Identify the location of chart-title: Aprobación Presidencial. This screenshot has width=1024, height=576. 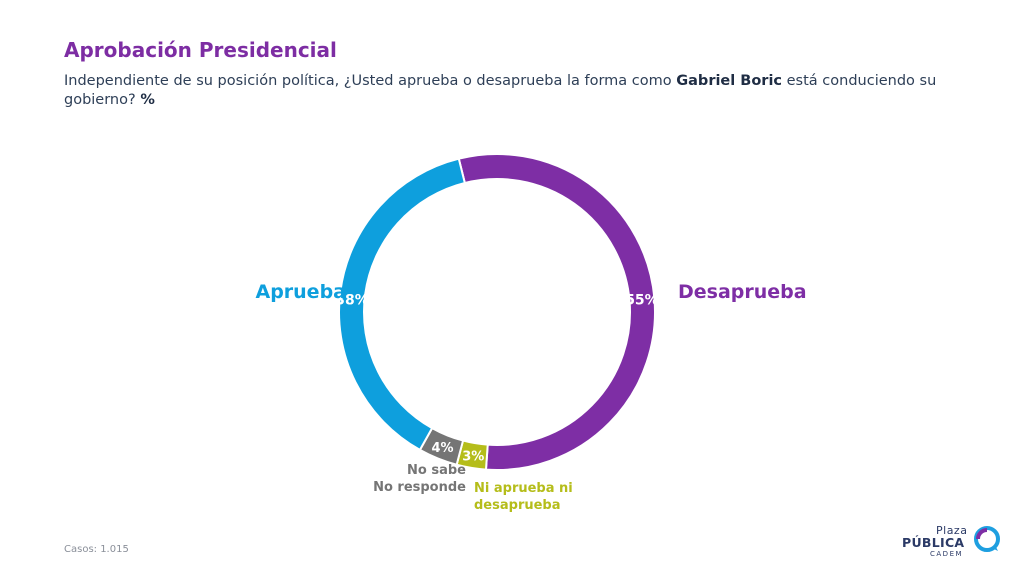
(200, 50).